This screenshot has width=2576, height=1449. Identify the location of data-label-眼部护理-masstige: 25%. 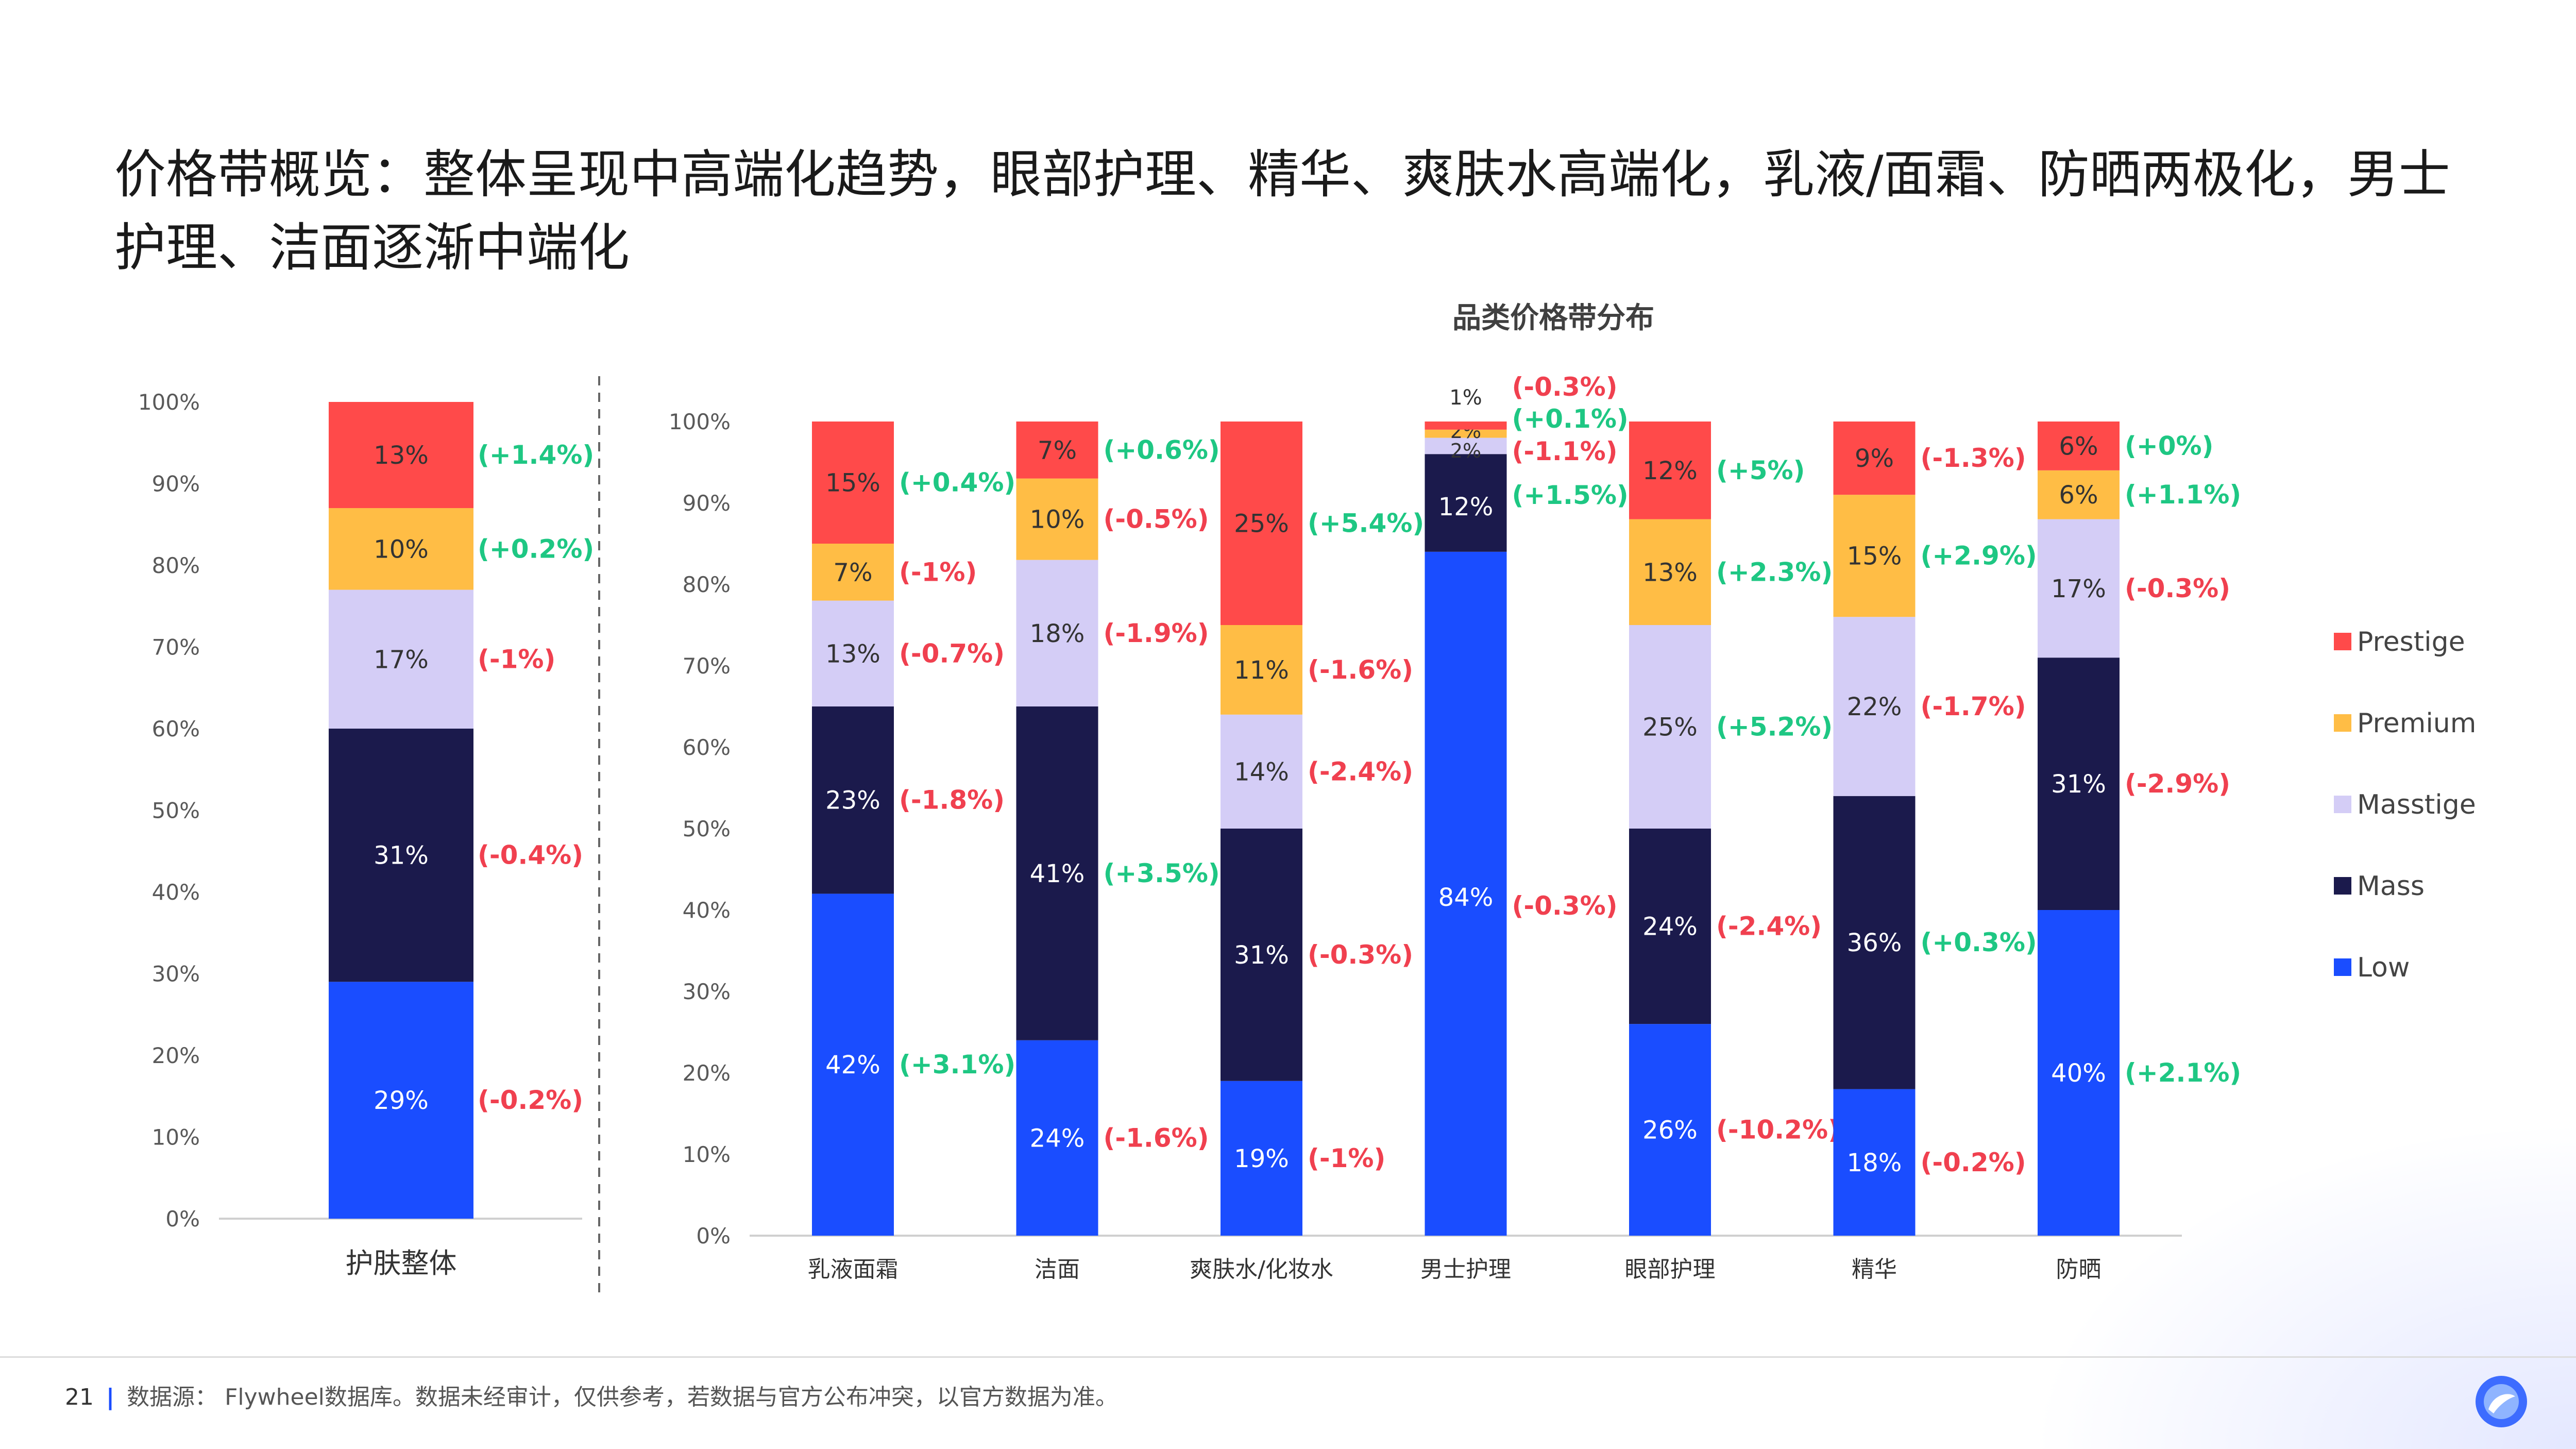
(1670, 727).